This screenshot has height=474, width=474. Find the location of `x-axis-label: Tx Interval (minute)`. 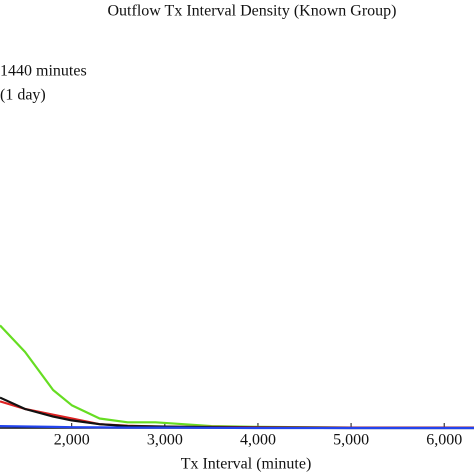

x-axis-label: Tx Interval (minute) is located at coordinates (246, 464).